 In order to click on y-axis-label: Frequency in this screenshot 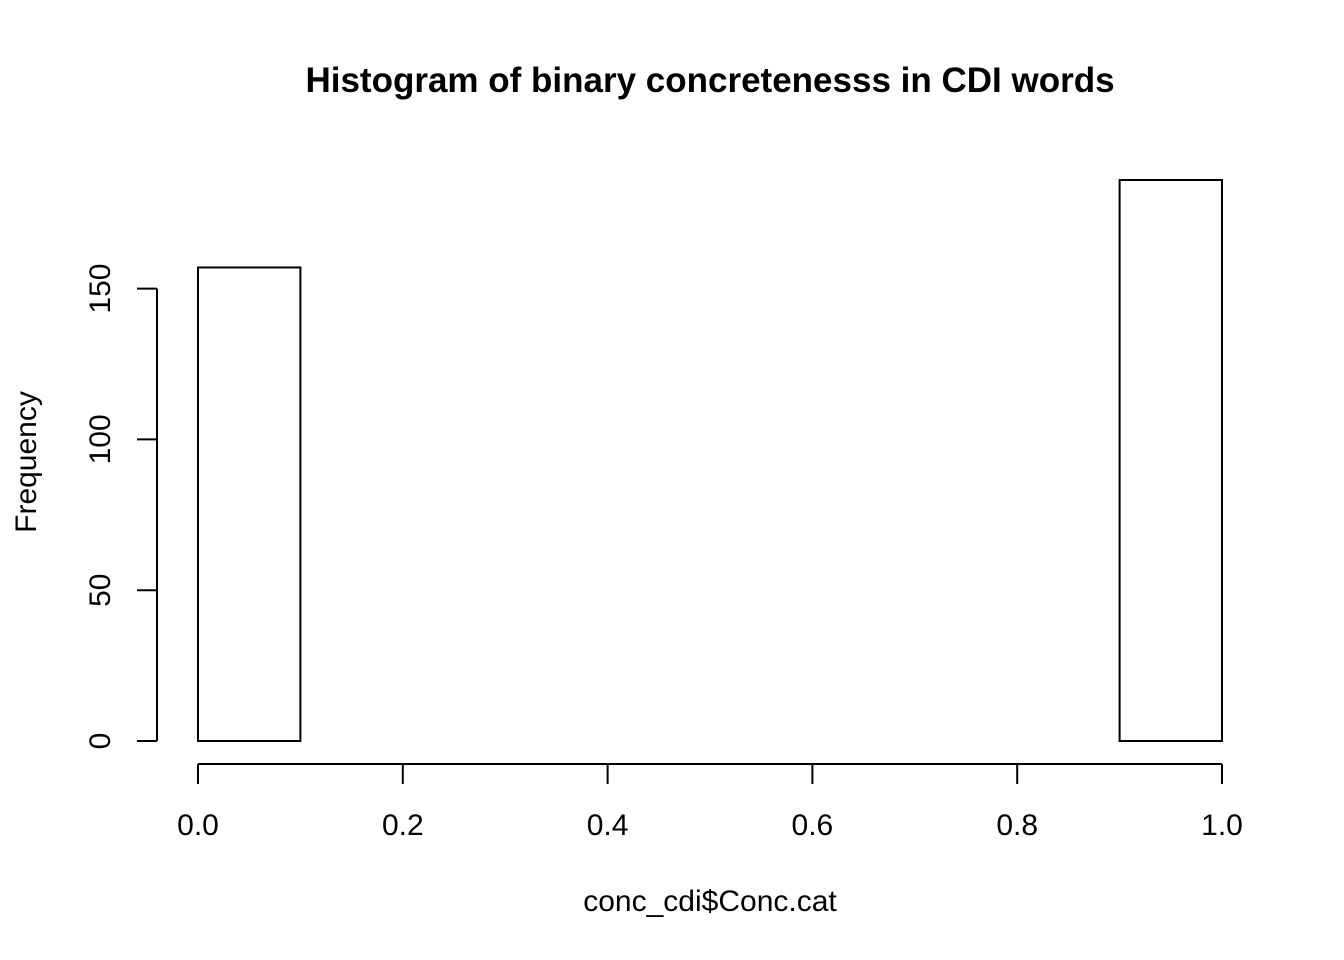, I will do `click(26, 462)`.